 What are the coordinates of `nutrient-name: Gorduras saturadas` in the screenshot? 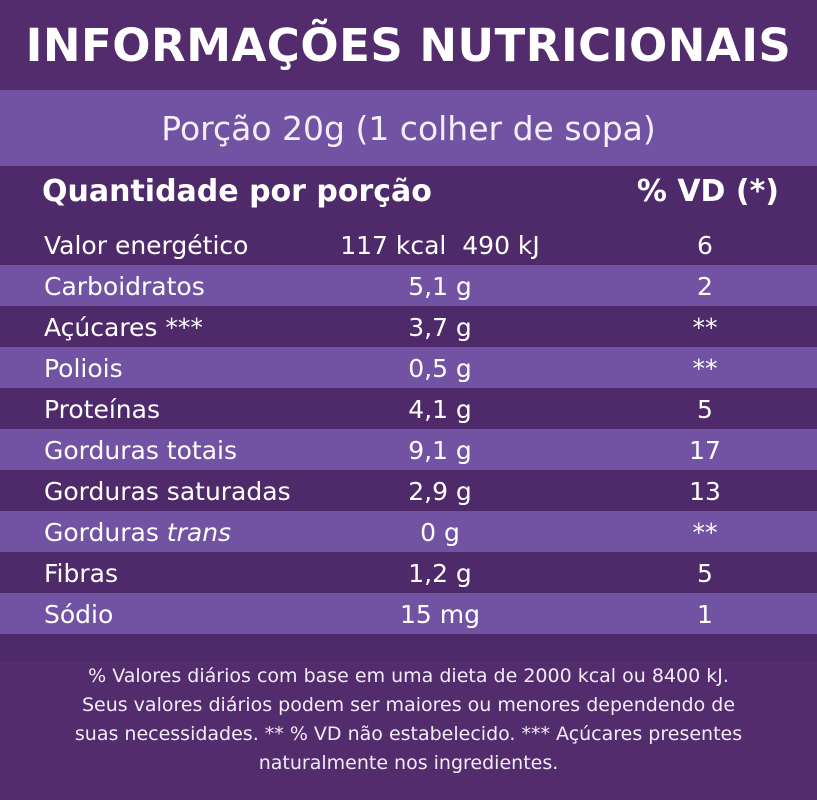 It's located at (167, 491).